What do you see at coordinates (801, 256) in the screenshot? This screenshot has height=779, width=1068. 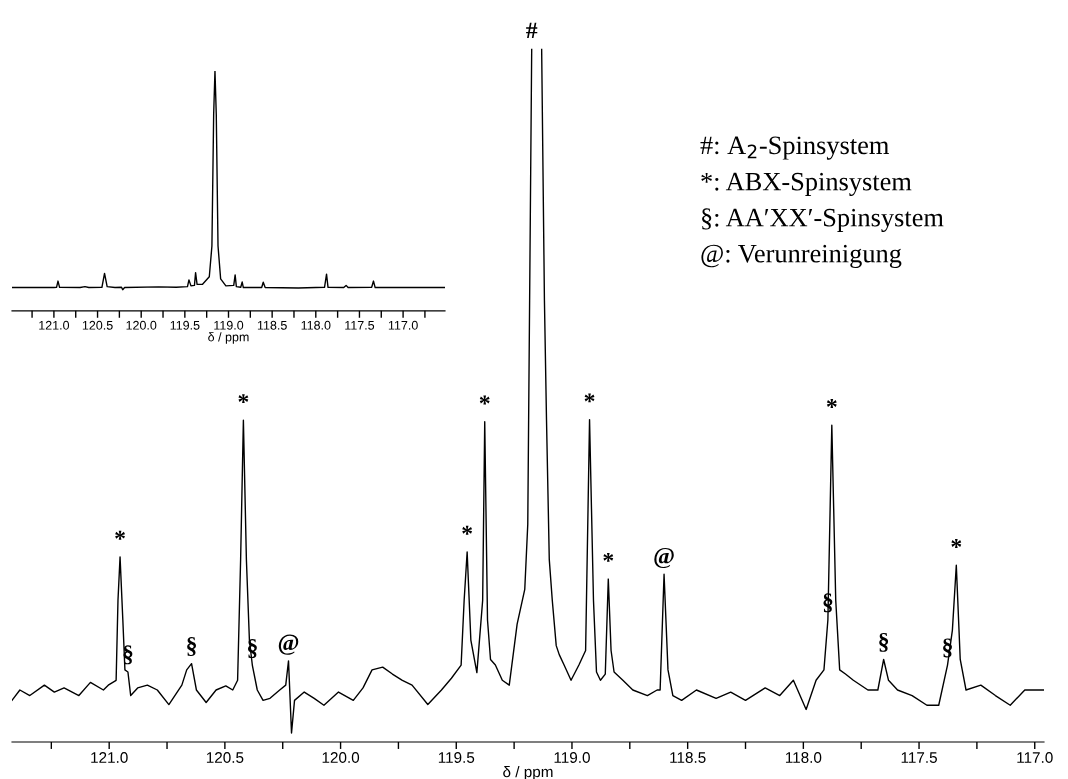 I see `annotation: @: Verunreinigung` at bounding box center [801, 256].